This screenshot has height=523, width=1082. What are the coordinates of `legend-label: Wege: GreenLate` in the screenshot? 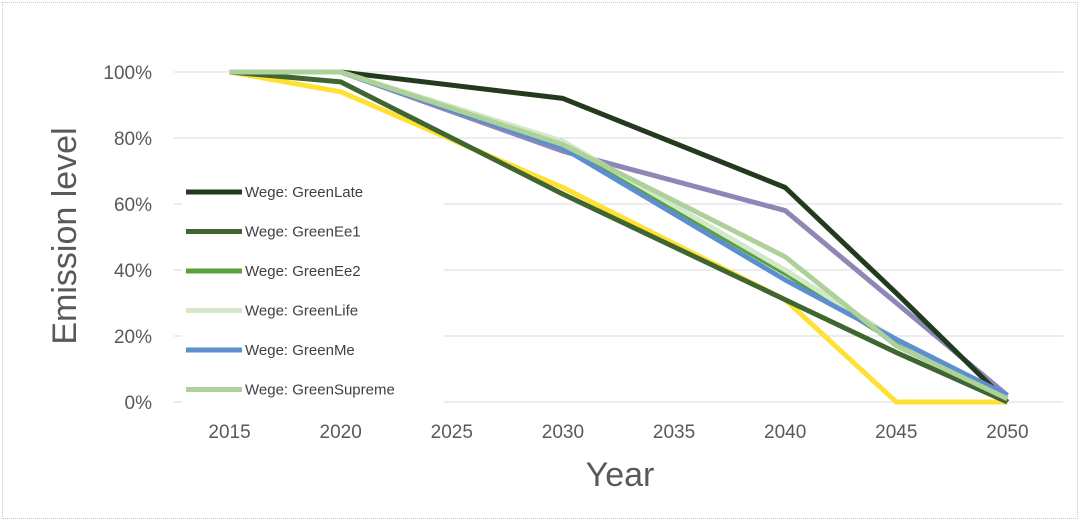 It's located at (304, 192).